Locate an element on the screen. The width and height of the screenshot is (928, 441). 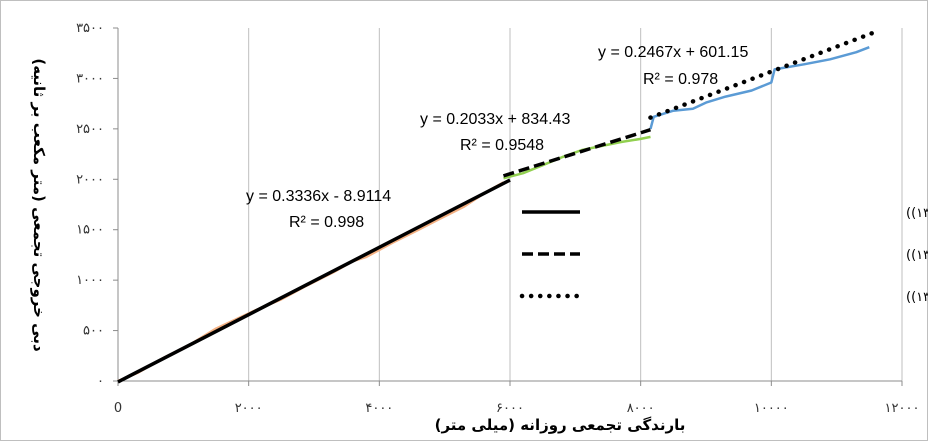
x-tick-label: ۱۰۰۰۰ is located at coordinates (771, 408).